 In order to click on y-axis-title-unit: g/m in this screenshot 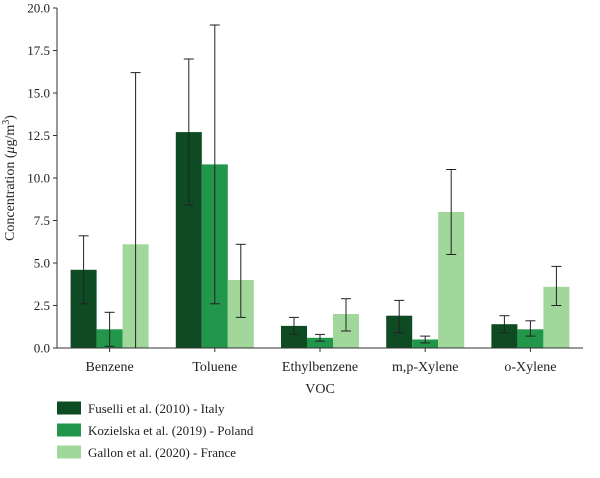, I will do `click(10, 136)`.